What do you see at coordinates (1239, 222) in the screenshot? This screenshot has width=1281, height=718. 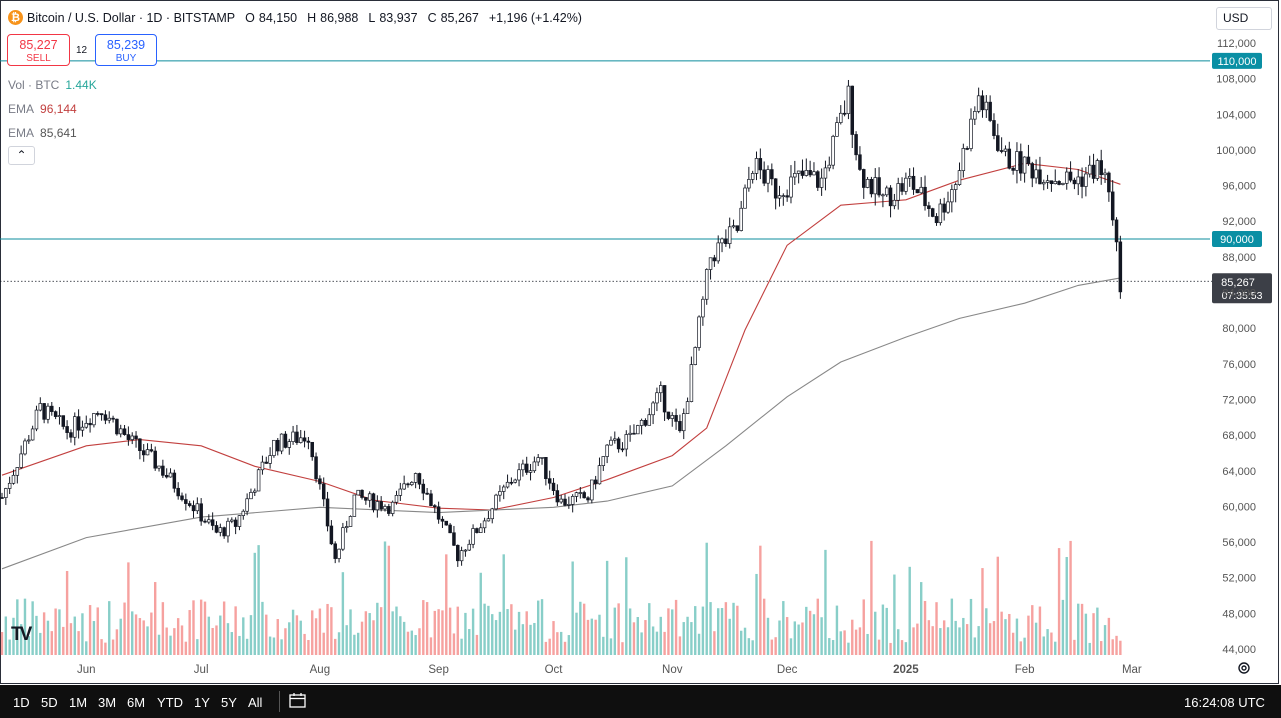 I see `y-tick-label: 92,000` at bounding box center [1239, 222].